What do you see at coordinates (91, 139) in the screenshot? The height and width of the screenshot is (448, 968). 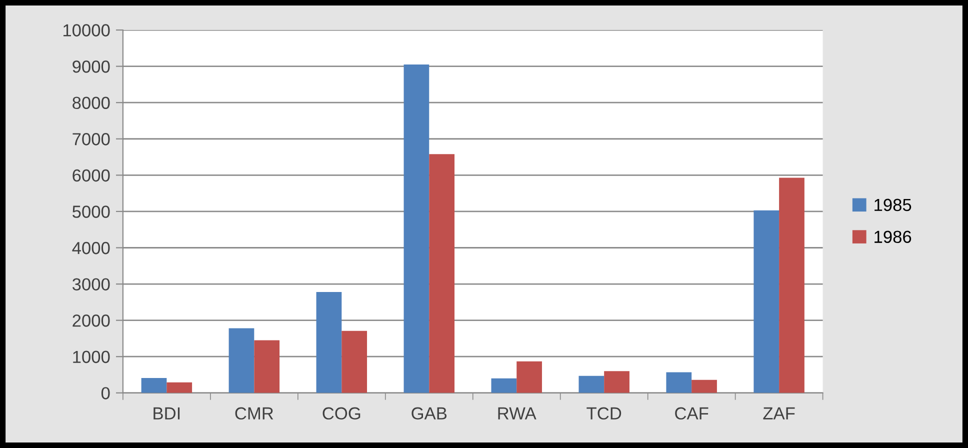 I see `y-tick-label: 7000` at bounding box center [91, 139].